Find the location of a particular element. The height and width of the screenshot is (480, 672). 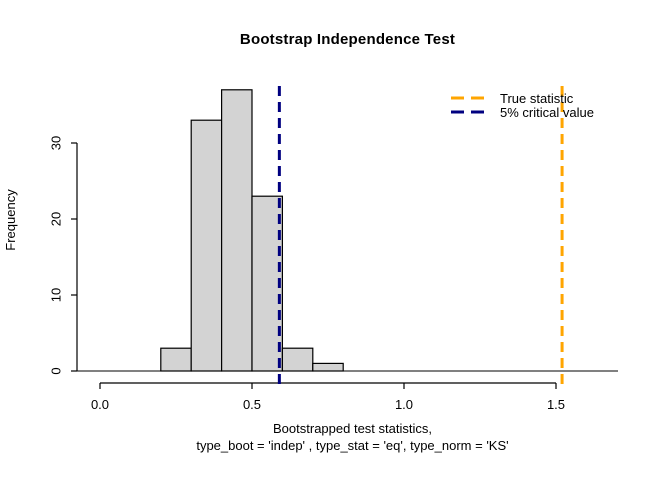

legend: True statistic 5% critical value is located at coordinates (522, 105).